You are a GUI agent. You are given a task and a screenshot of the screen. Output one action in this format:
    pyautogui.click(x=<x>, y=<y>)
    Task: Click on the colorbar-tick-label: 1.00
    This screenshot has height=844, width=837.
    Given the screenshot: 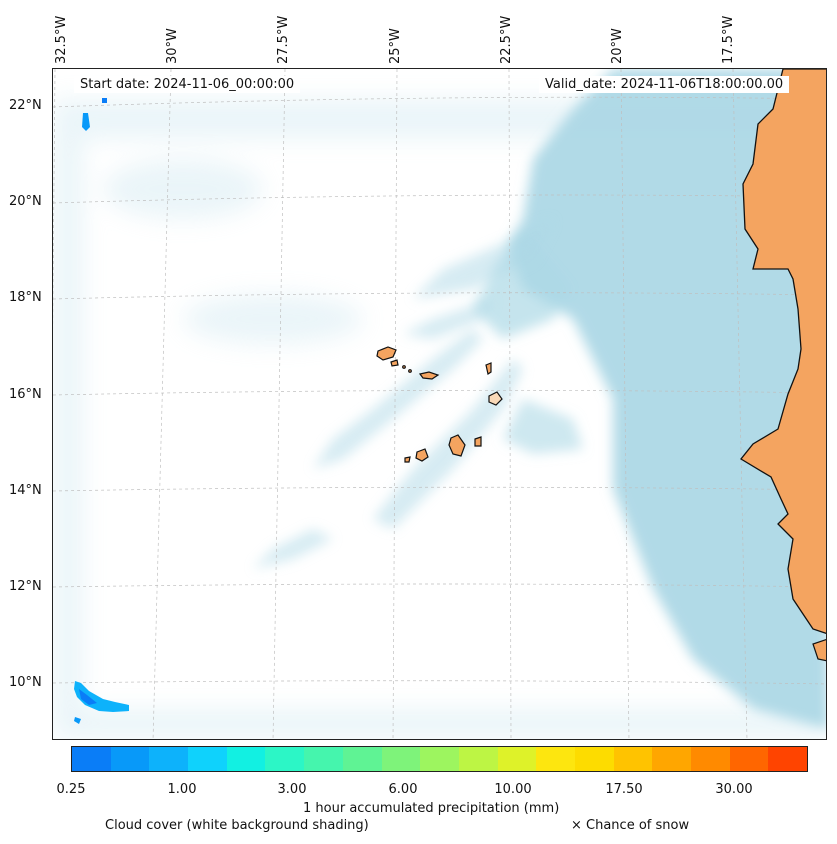 What is the action you would take?
    pyautogui.click(x=182, y=789)
    